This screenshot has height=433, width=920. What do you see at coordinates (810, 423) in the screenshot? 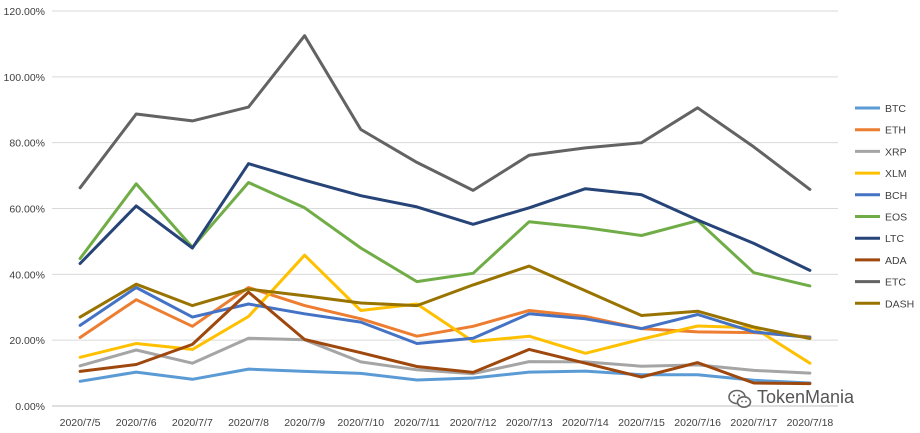
I see `x-tick-label: 2020/7/18` at bounding box center [810, 423].